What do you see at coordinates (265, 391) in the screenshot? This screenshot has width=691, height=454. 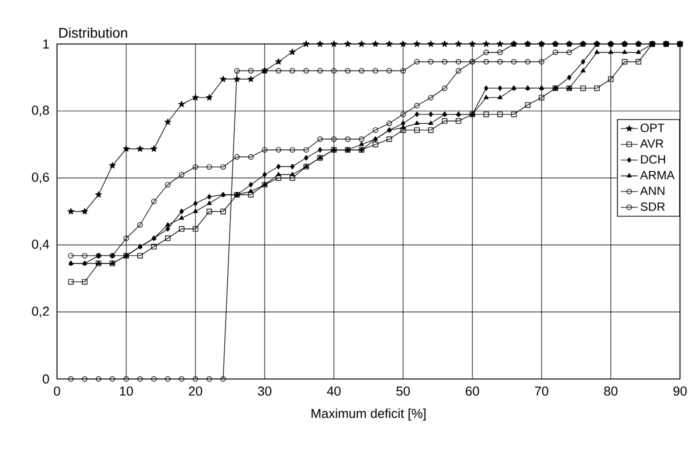 I see `x-tick-label: 30` at bounding box center [265, 391].